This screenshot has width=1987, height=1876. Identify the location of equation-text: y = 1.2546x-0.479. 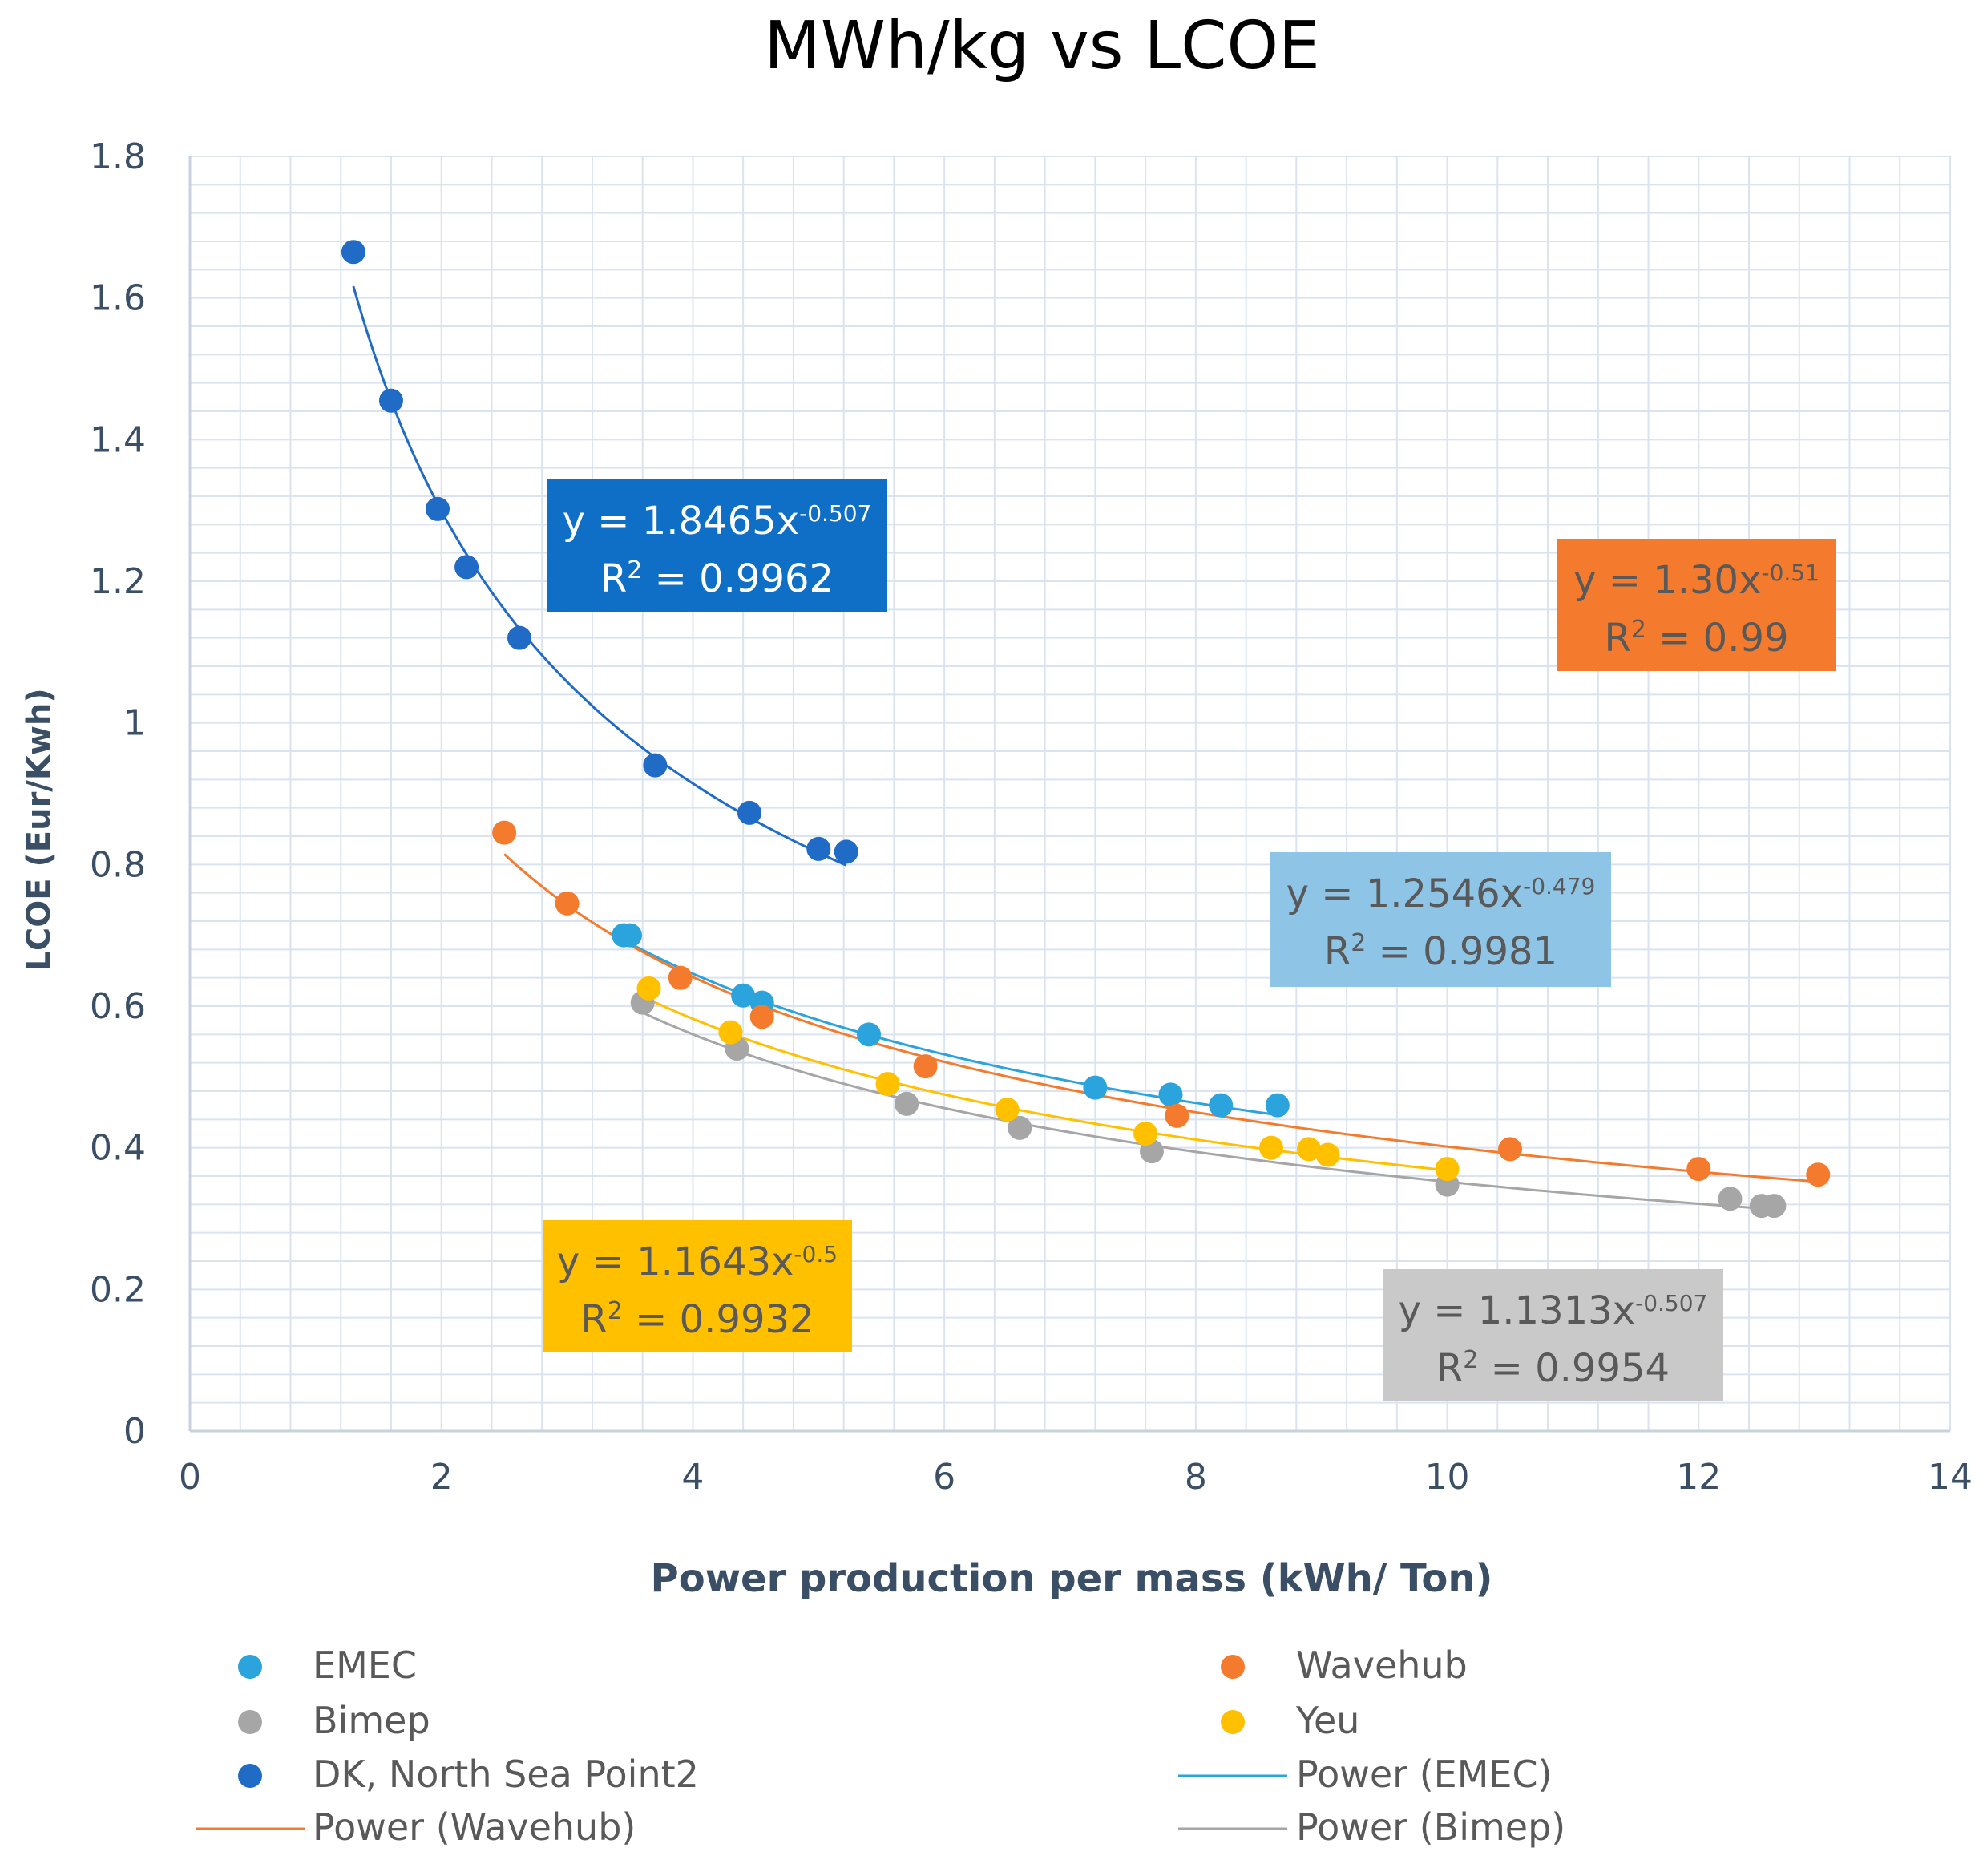
(1441, 894).